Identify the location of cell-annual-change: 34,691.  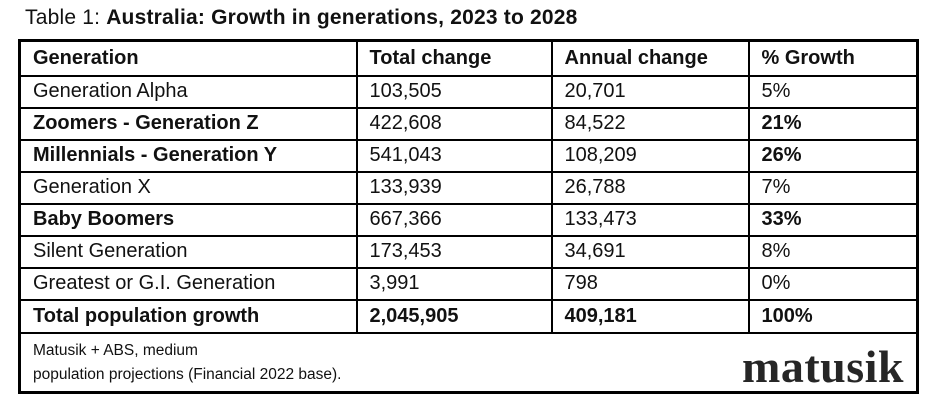
(650, 251).